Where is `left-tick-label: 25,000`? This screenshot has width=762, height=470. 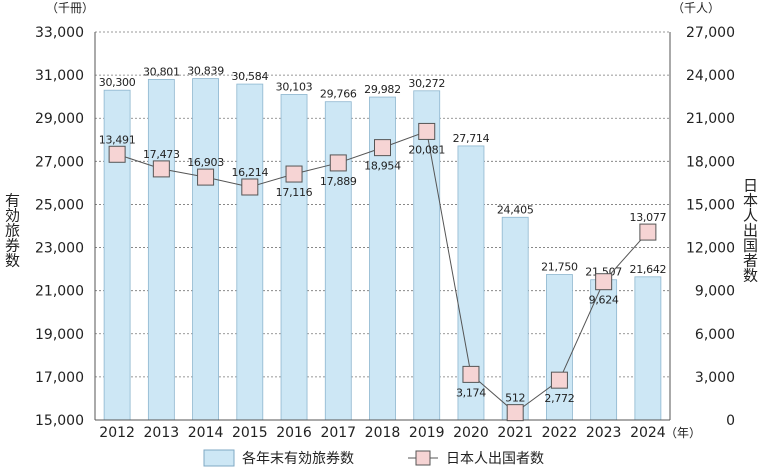
left-tick-label: 25,000 is located at coordinates (59, 205).